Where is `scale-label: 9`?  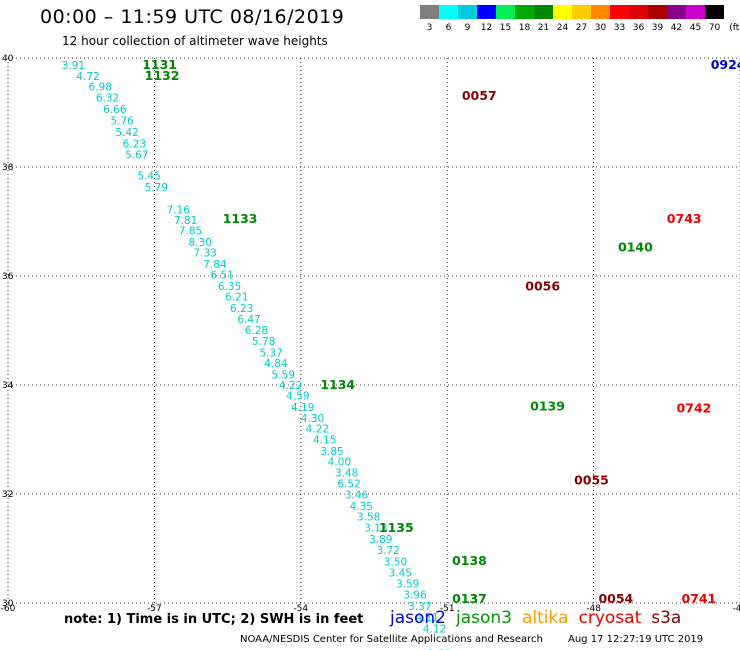
scale-label: 9 is located at coordinates (467, 28).